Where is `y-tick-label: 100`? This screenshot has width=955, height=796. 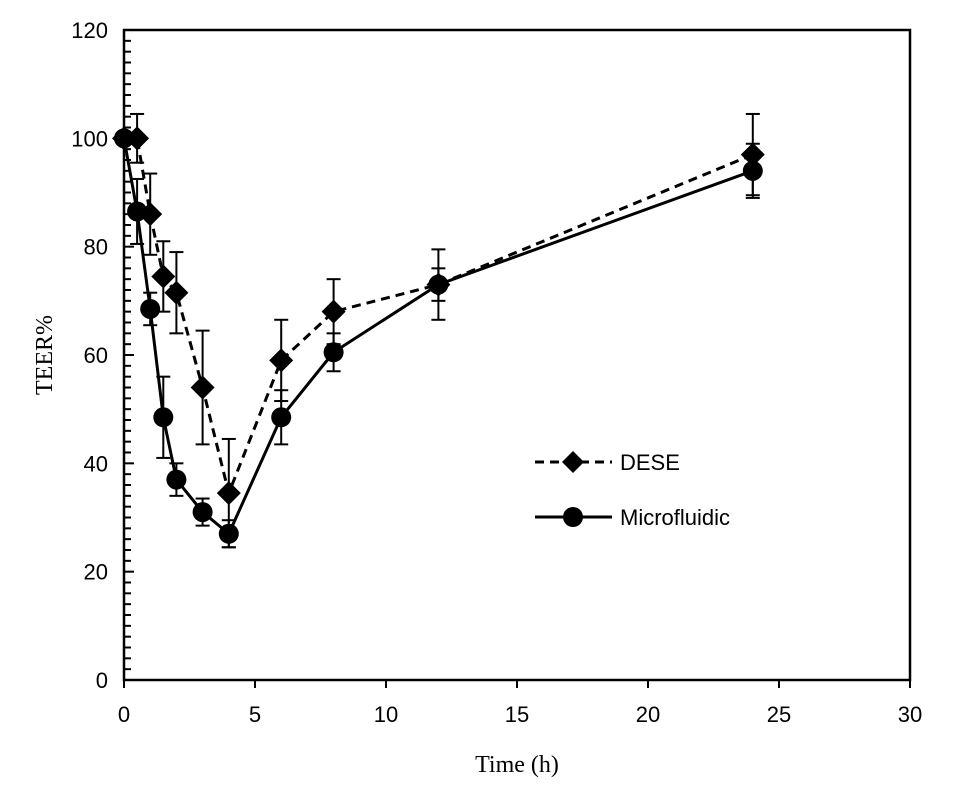 y-tick-label: 100 is located at coordinates (89, 138).